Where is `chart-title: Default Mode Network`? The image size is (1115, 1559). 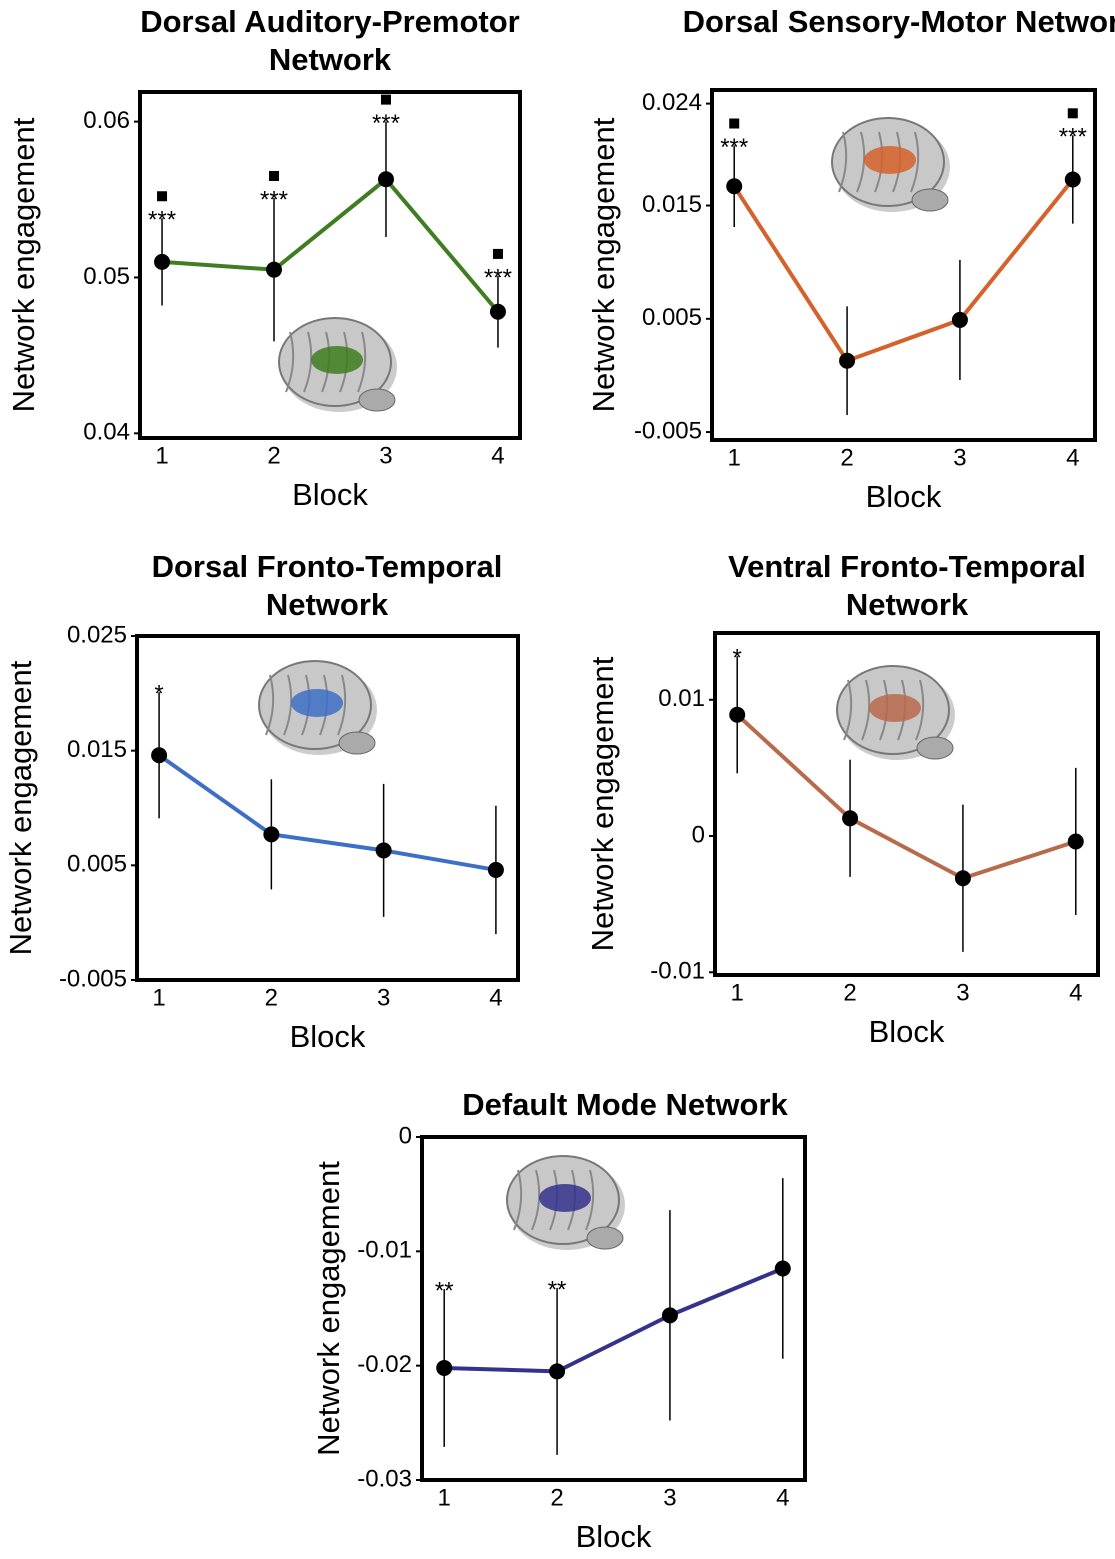
chart-title: Default Mode Network is located at coordinates (625, 1104).